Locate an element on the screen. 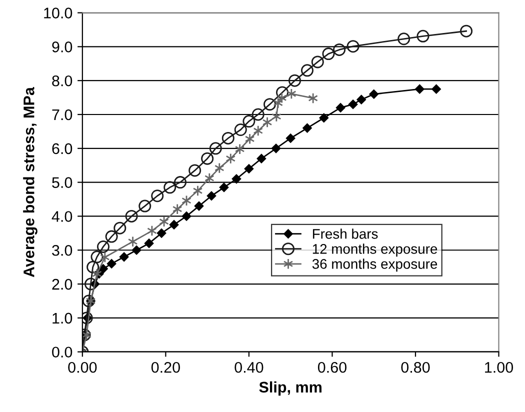 The width and height of the screenshot is (525, 412). x-tick-label: 0.40 is located at coordinates (249, 367).